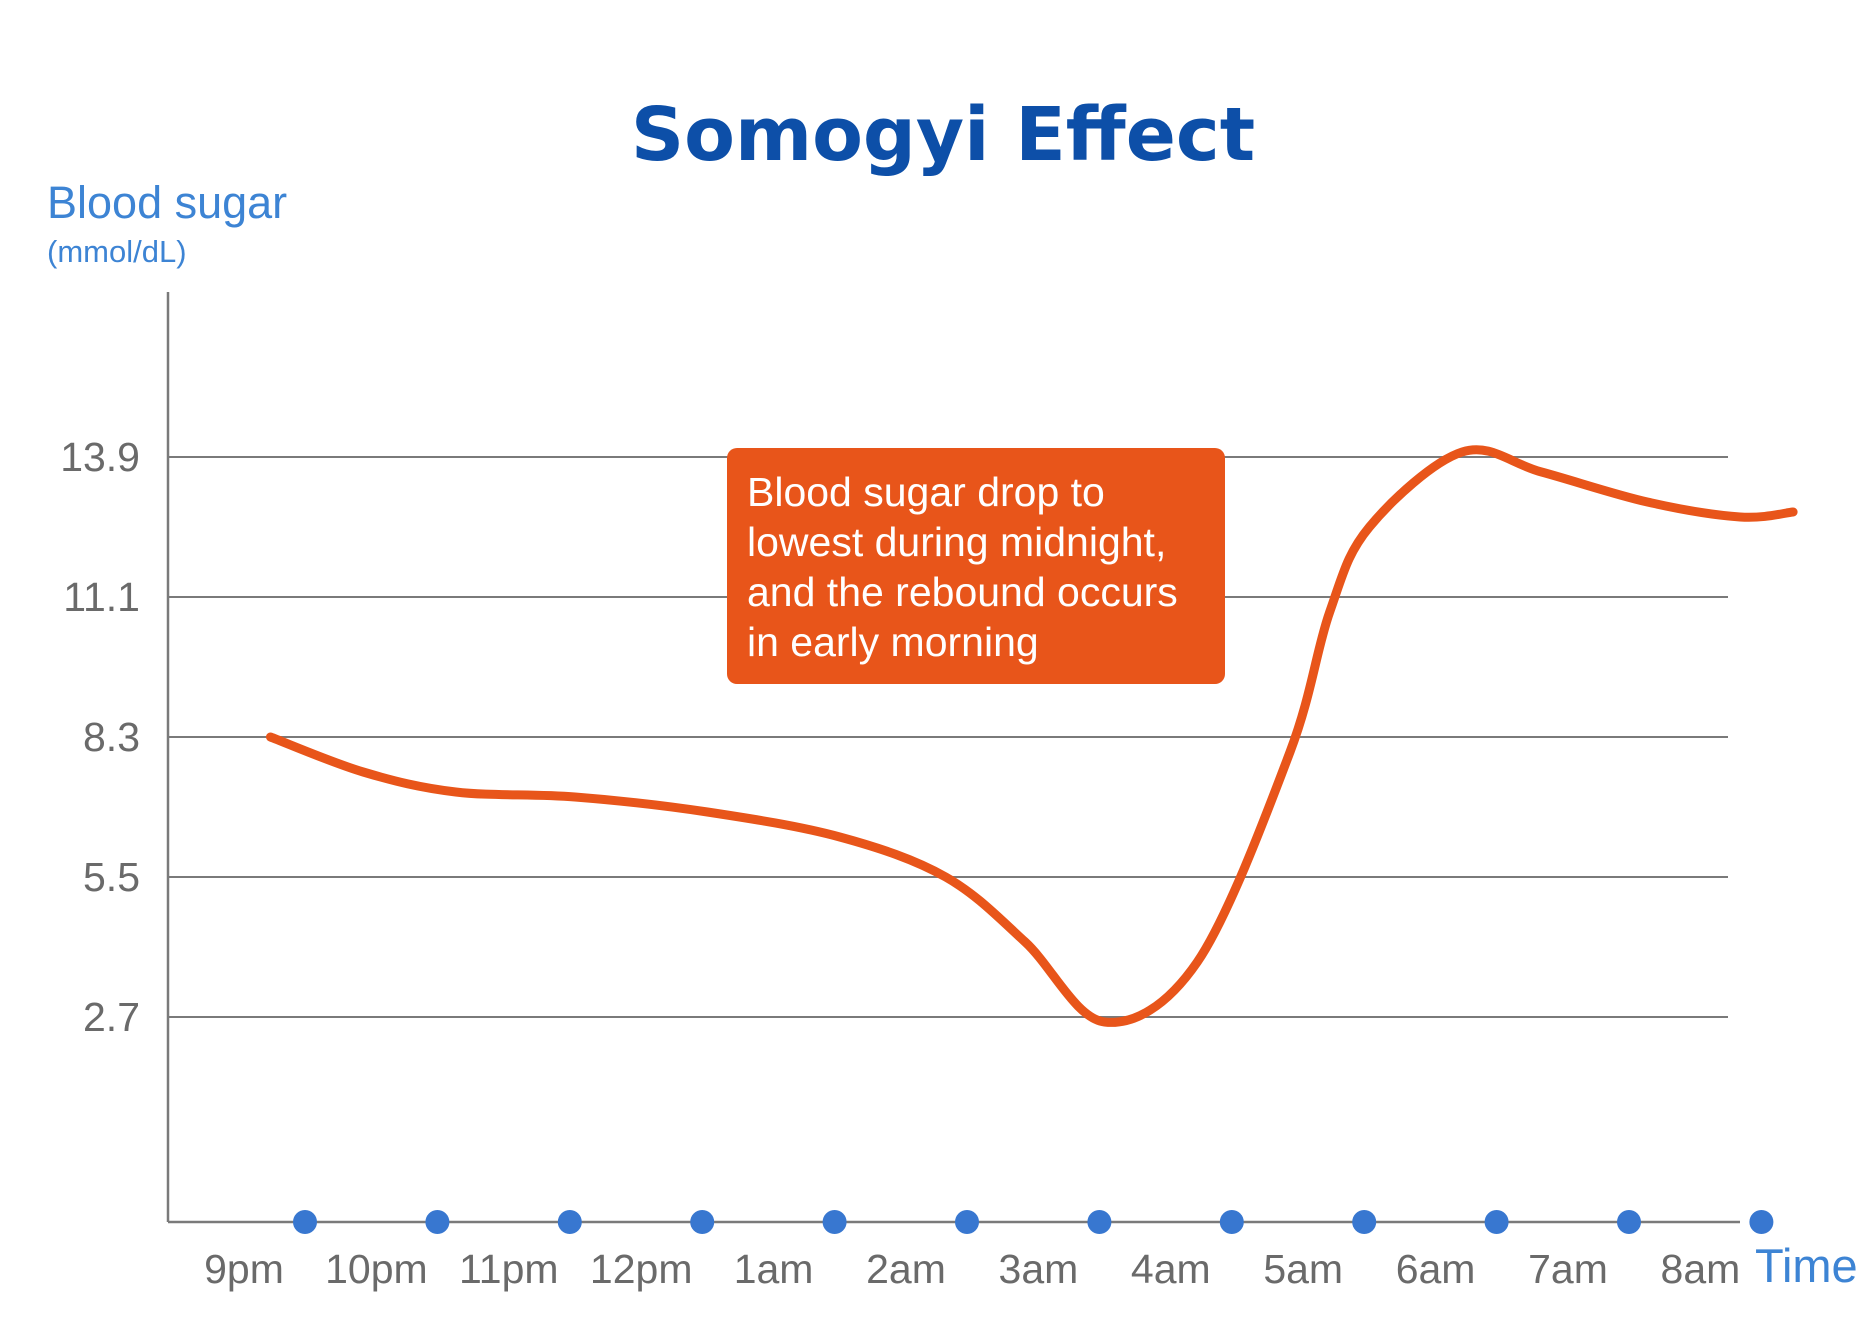 The height and width of the screenshot is (1323, 1866). What do you see at coordinates (906, 1269) in the screenshot?
I see `x-tick-label: 2am` at bounding box center [906, 1269].